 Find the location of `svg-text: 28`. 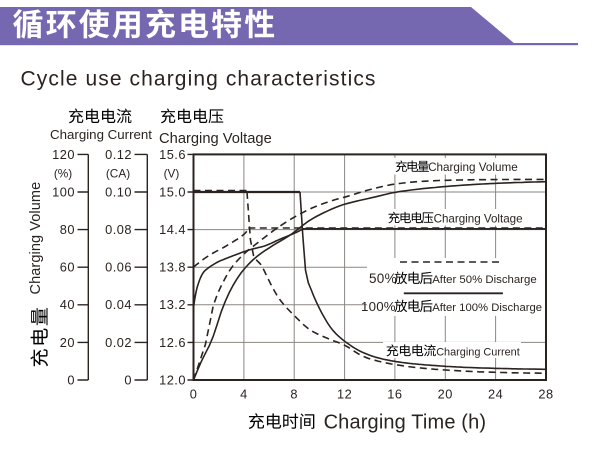

svg-text: 28 is located at coordinates (545, 393).